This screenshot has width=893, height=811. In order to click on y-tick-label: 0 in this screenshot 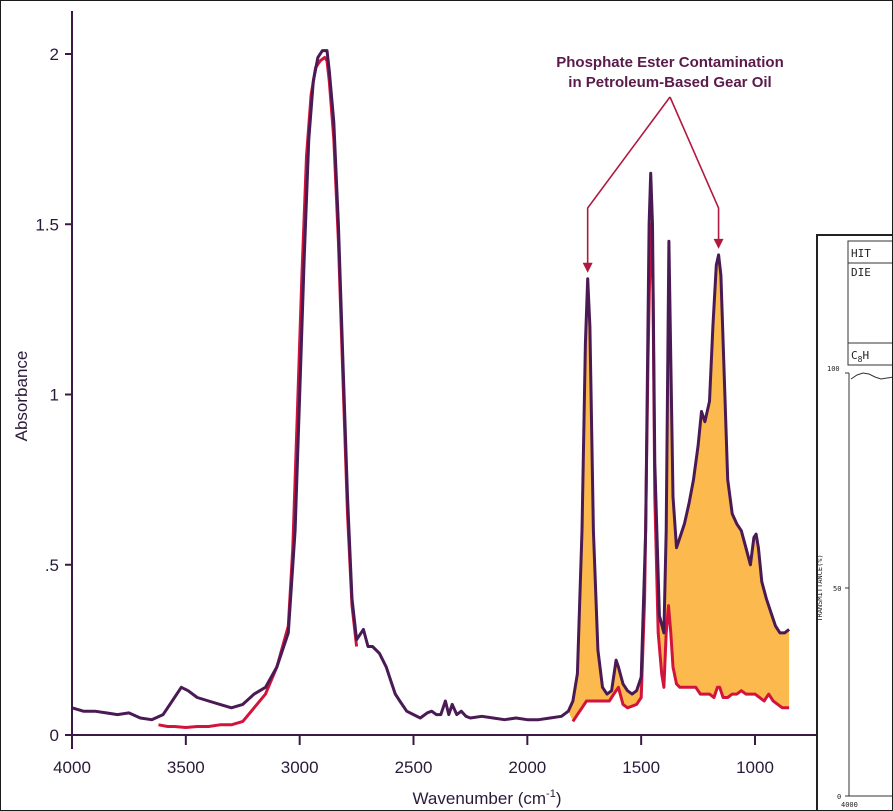, I will do `click(54, 735)`.